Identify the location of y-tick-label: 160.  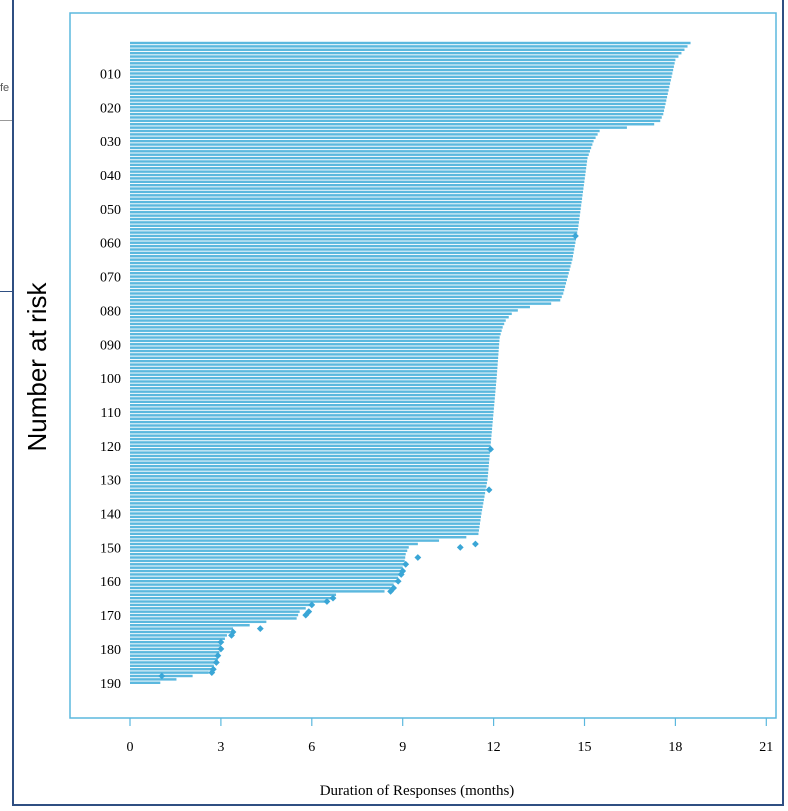
(110, 582).